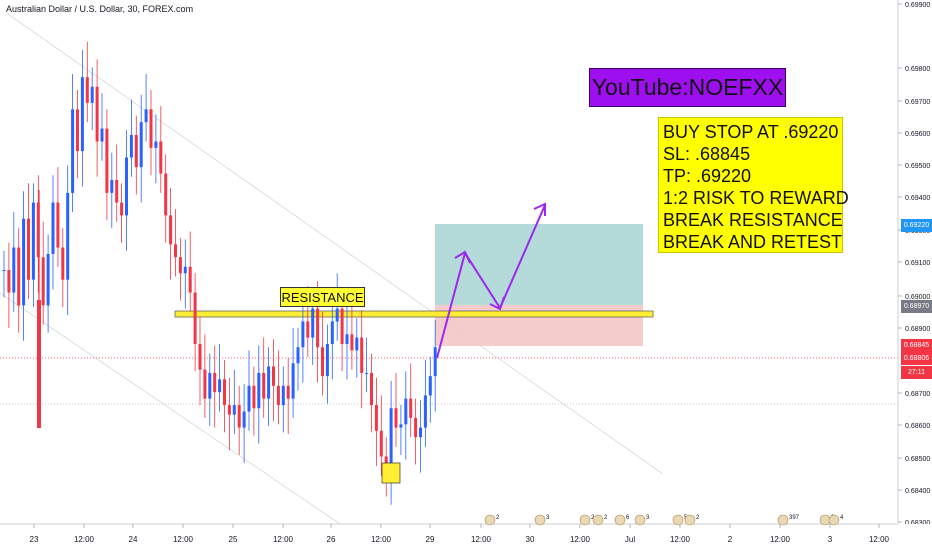 The height and width of the screenshot is (550, 932). I want to click on y-tick-label: 0.69900, so click(917, 5).